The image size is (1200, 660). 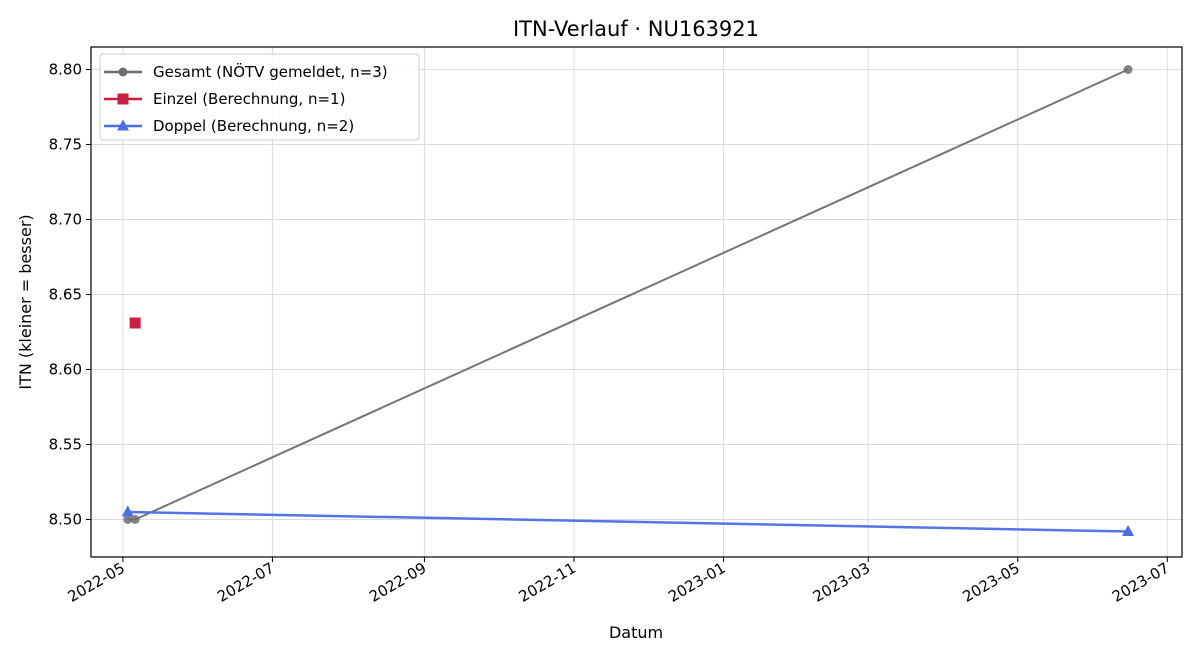 I want to click on x-tick-label: 2022-05, so click(x=96, y=582).